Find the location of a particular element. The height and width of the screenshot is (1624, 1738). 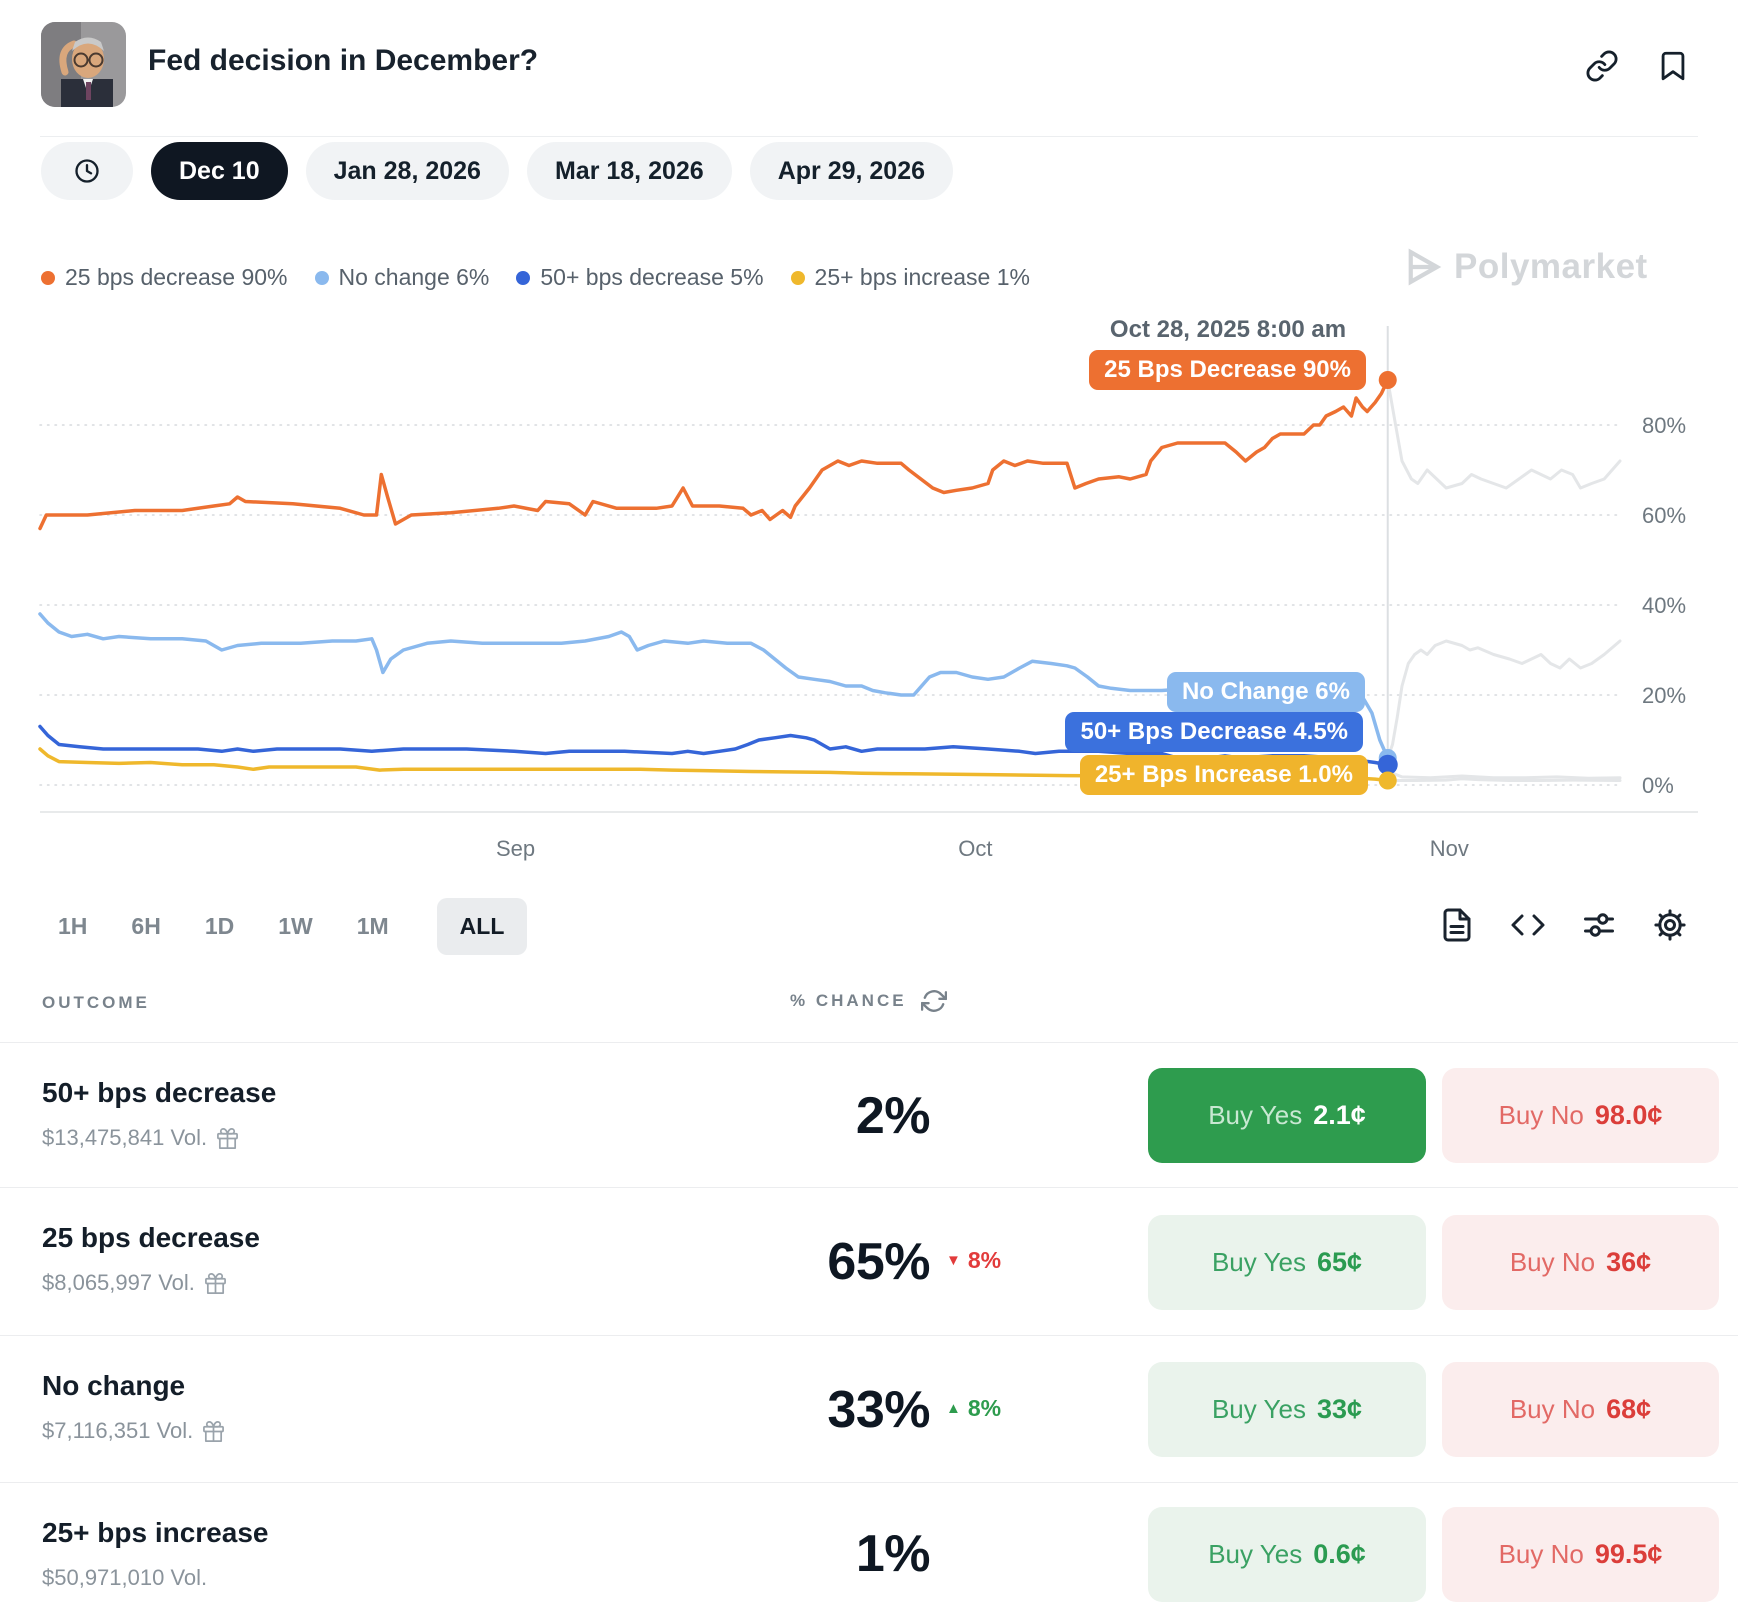

document-icon is located at coordinates (1457, 925).